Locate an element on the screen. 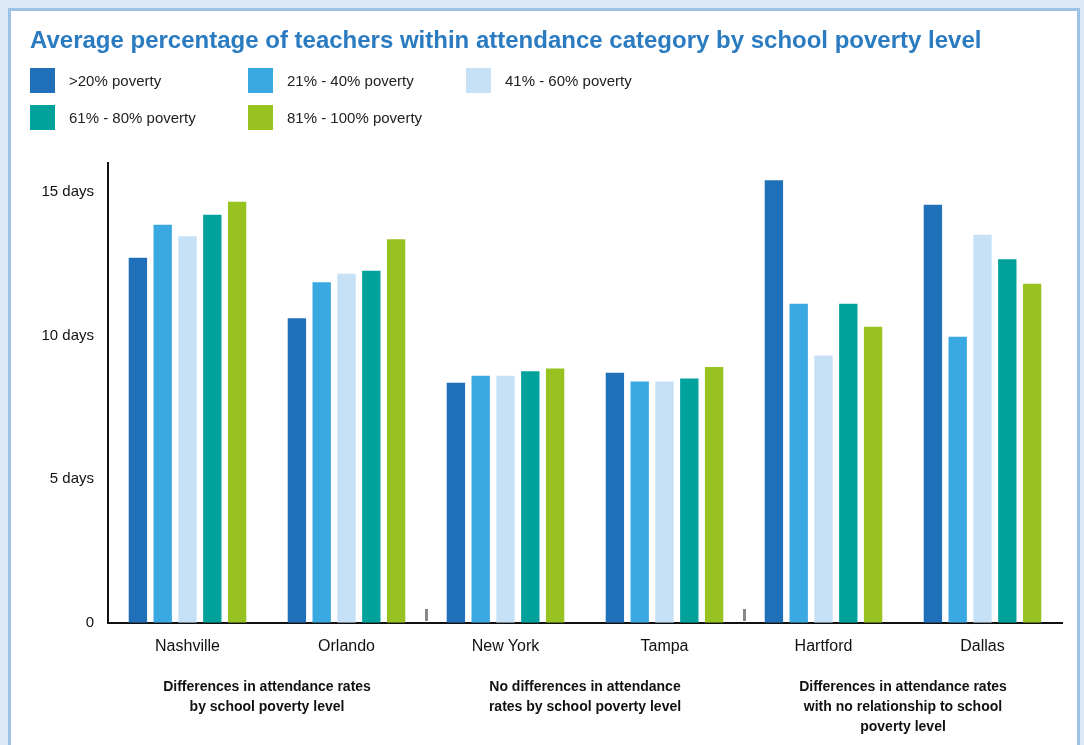  legend-label: 81% - 100% poverty is located at coordinates (355, 117).